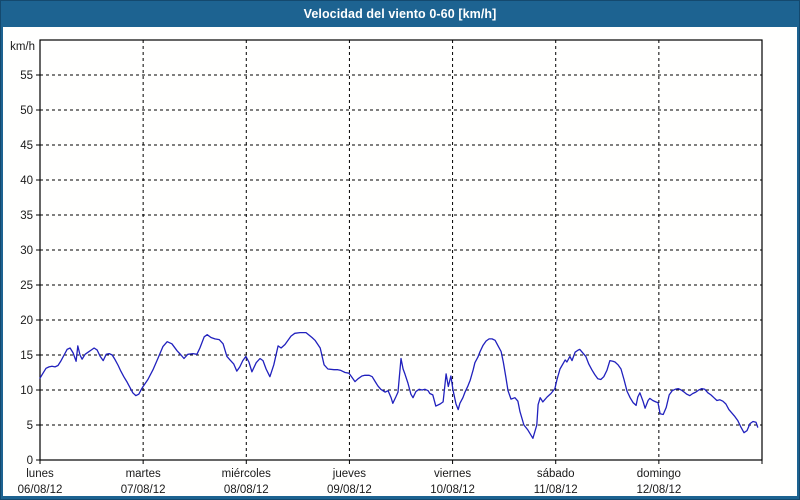 The height and width of the screenshot is (500, 800). What do you see at coordinates (349, 490) in the screenshot?
I see `x-date-label: 09/08/12` at bounding box center [349, 490].